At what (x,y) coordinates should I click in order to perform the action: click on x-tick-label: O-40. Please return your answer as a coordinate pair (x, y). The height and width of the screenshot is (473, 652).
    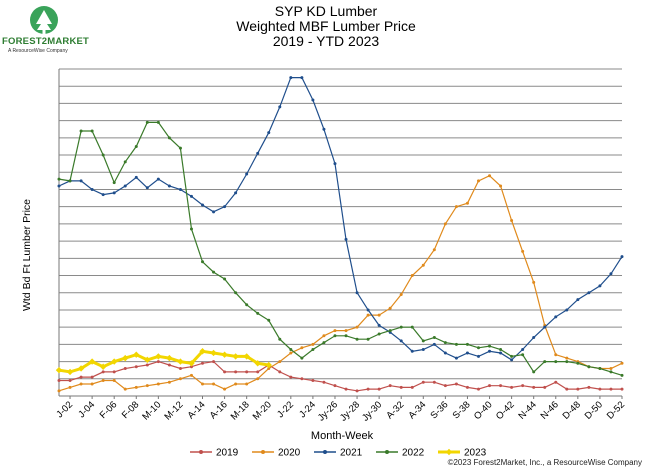
    Looking at the image, I should click on (483, 410).